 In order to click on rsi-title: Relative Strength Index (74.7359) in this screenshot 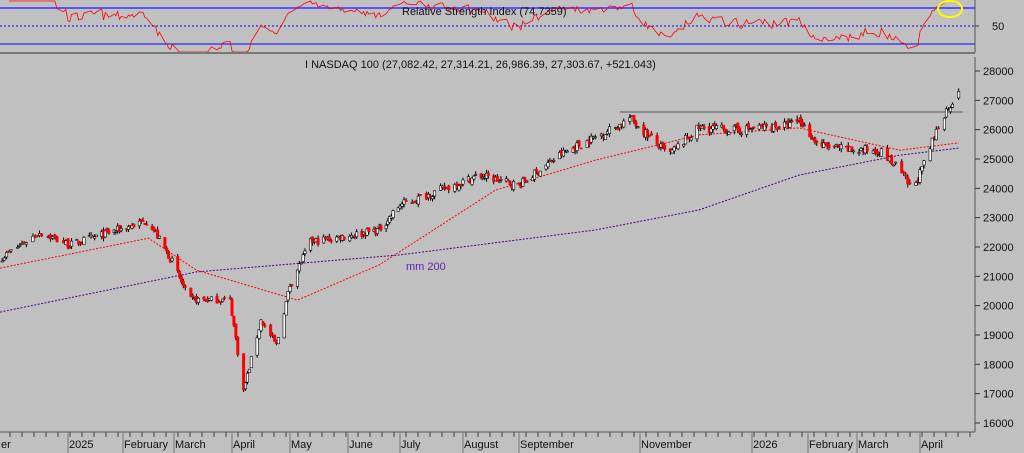, I will do `click(484, 12)`.